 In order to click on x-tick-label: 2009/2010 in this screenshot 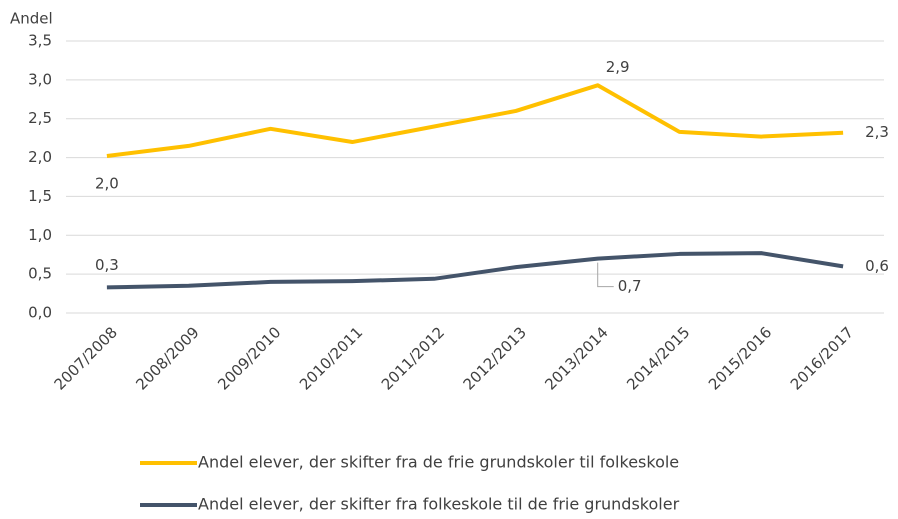, I will do `click(249, 358)`.